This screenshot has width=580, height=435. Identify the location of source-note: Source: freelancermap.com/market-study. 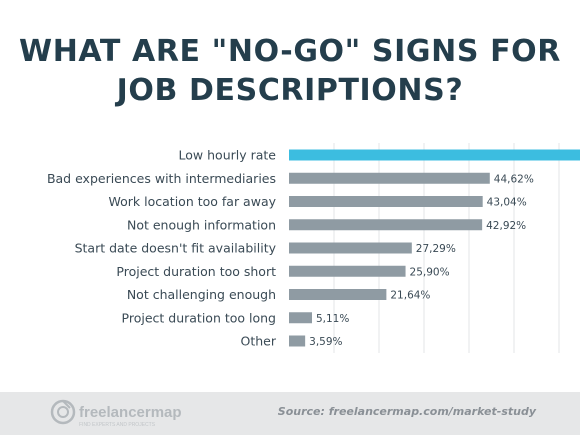
(406, 411).